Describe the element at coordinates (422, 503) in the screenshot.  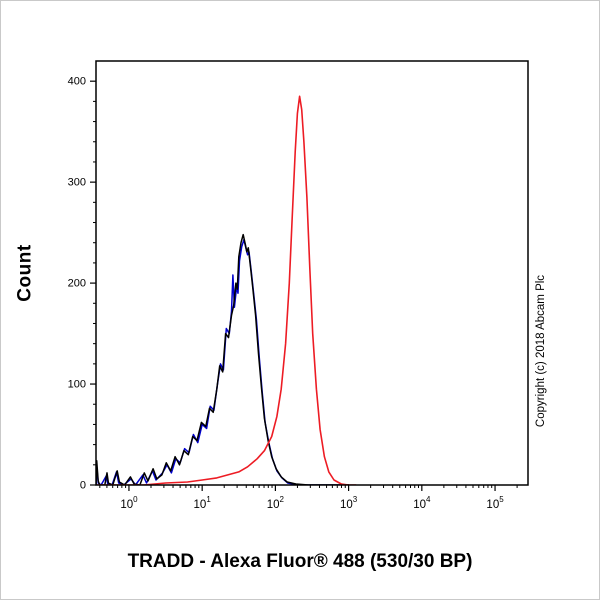
I see `x-tick-label: 10⁴` at that location.